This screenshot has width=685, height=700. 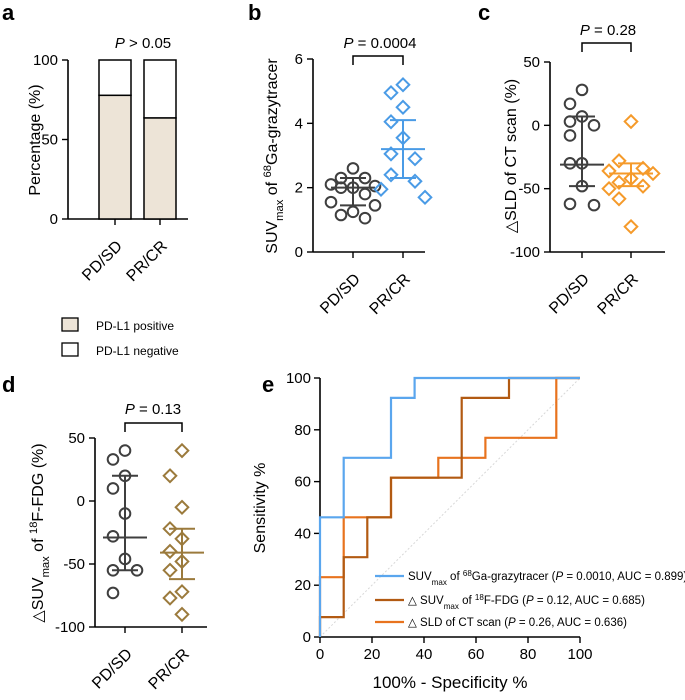 I want to click on d-p-annotation: P = 0.13, so click(x=153, y=409).